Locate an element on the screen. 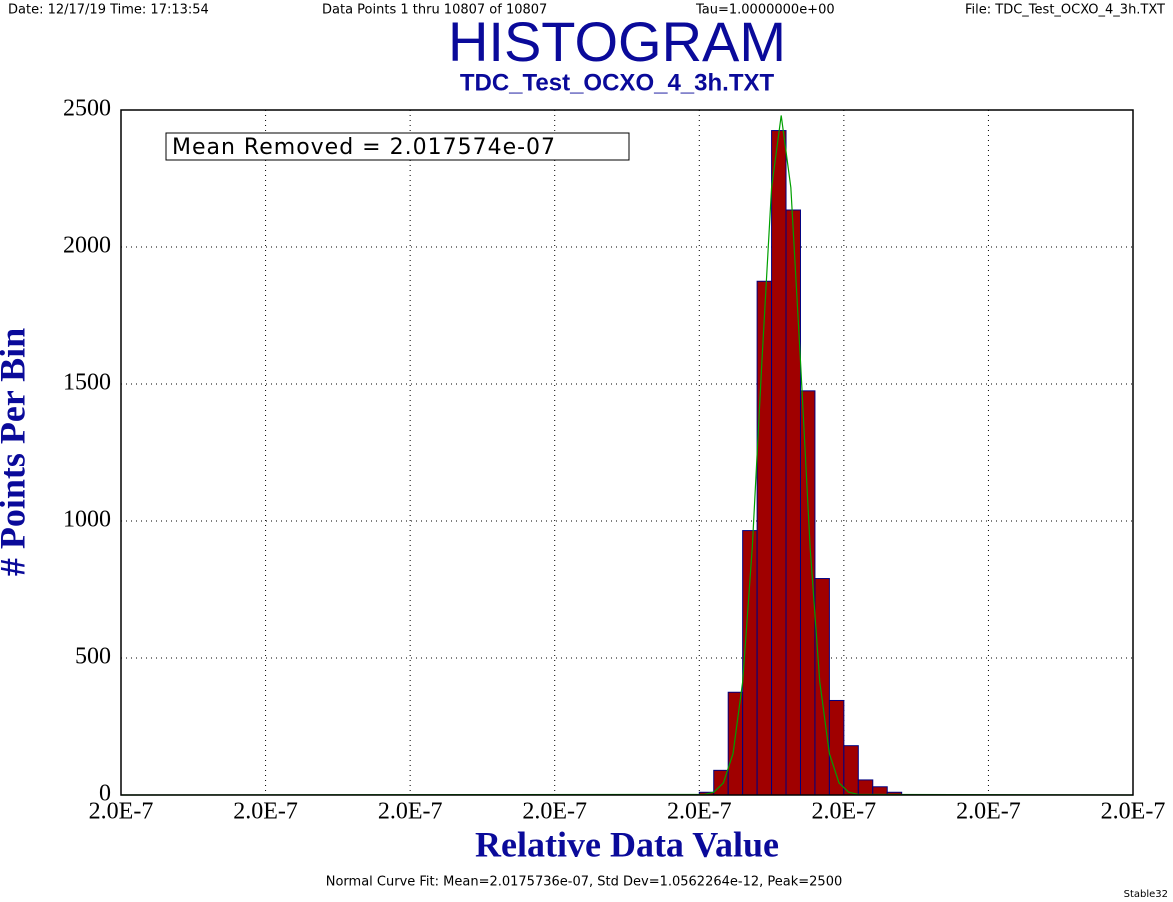 The width and height of the screenshot is (1173, 902). chart-subtitle: TDC_Test_OCXO_4_3h.TXT is located at coordinates (617, 82).